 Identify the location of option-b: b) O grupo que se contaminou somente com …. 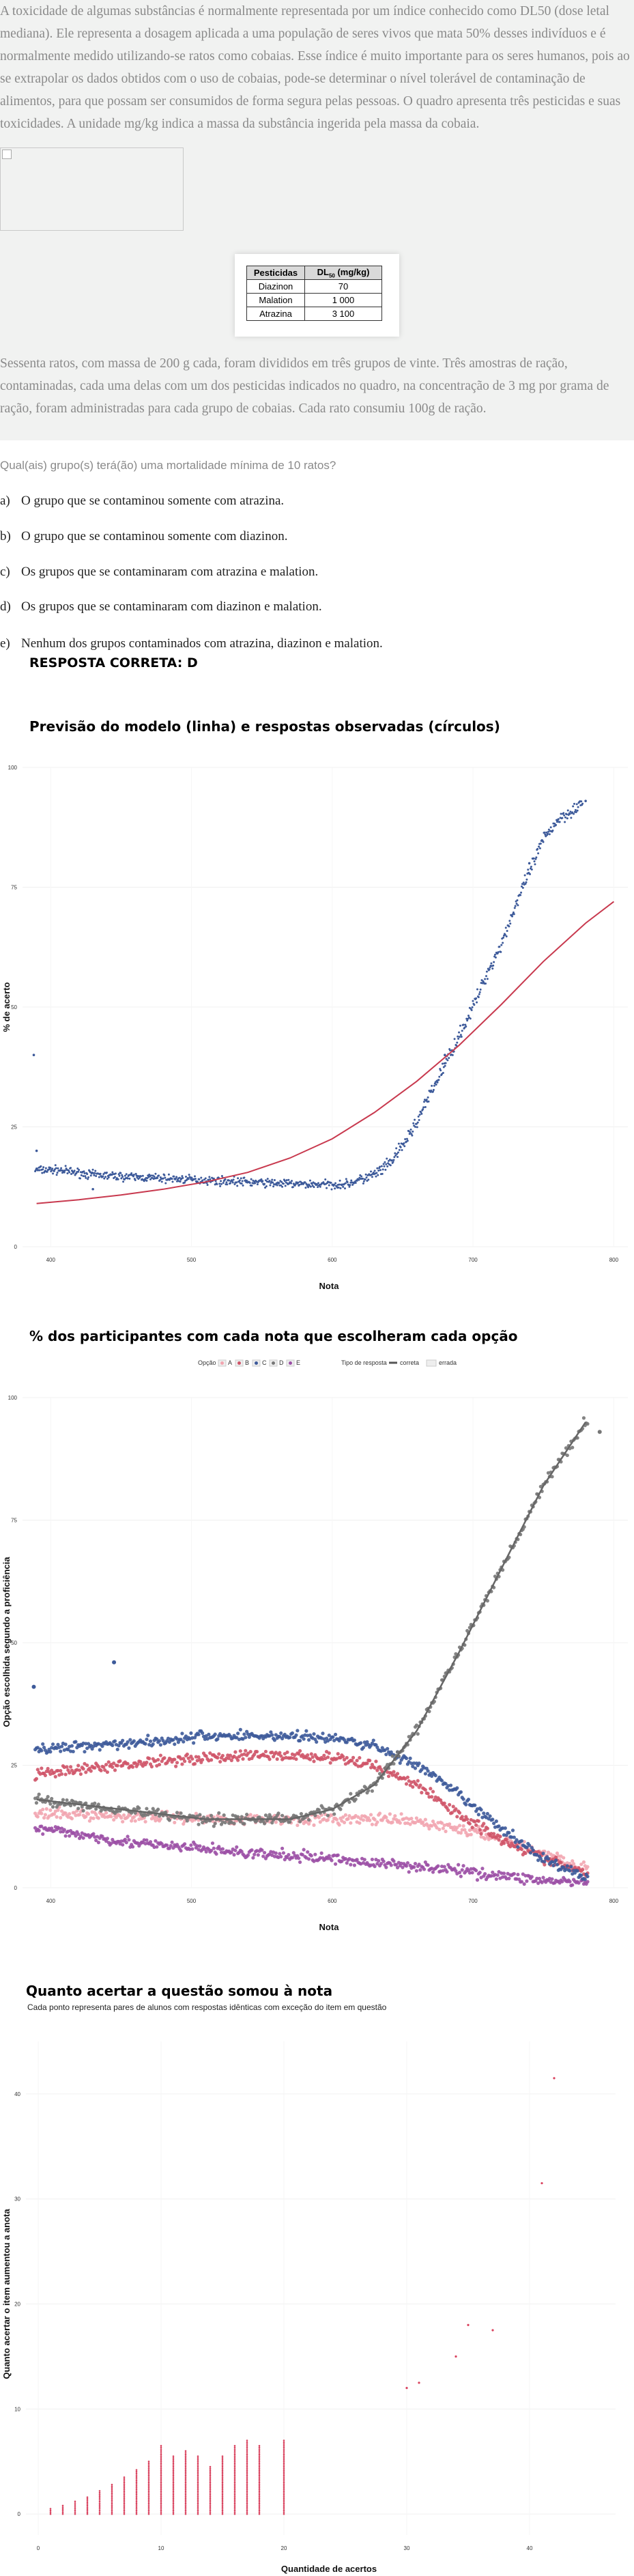
(144, 536).